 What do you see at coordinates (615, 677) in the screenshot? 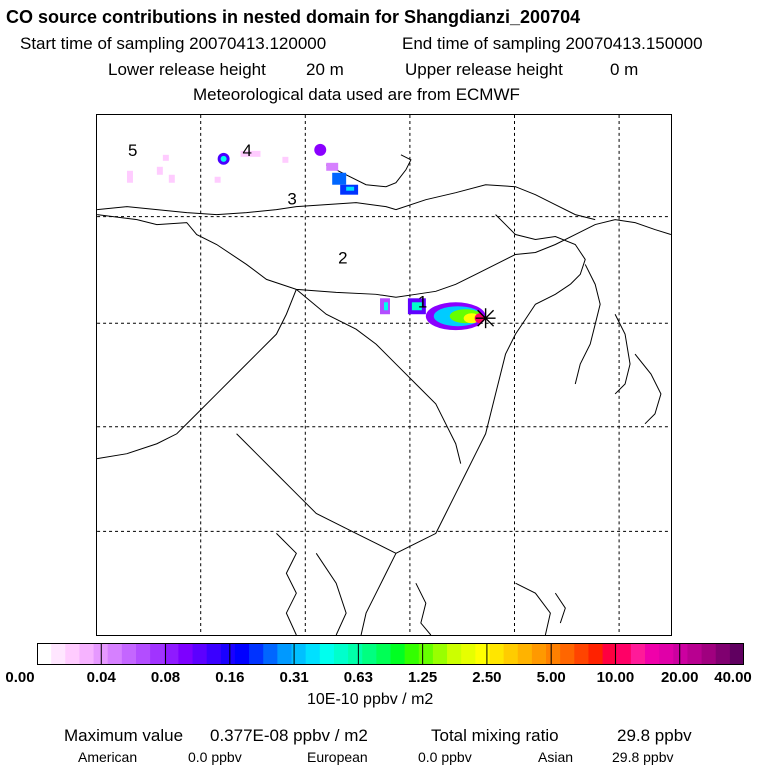
I see `colorbar-tick-label: 10.00` at bounding box center [615, 677].